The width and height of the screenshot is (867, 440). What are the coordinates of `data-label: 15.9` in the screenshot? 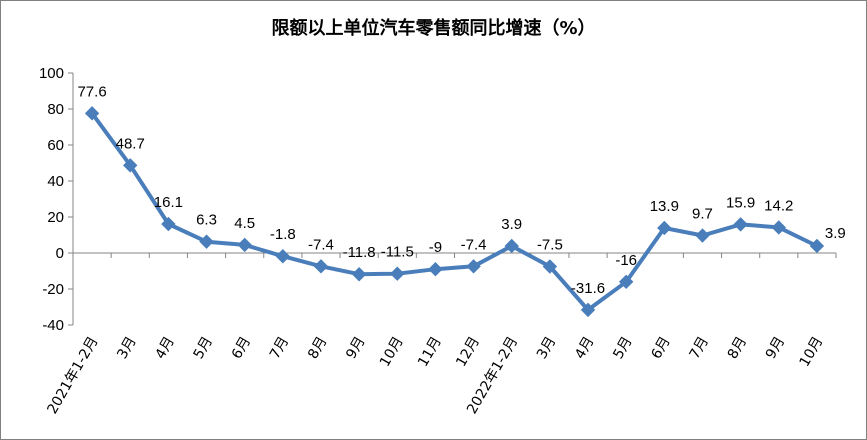 It's located at (740, 202).